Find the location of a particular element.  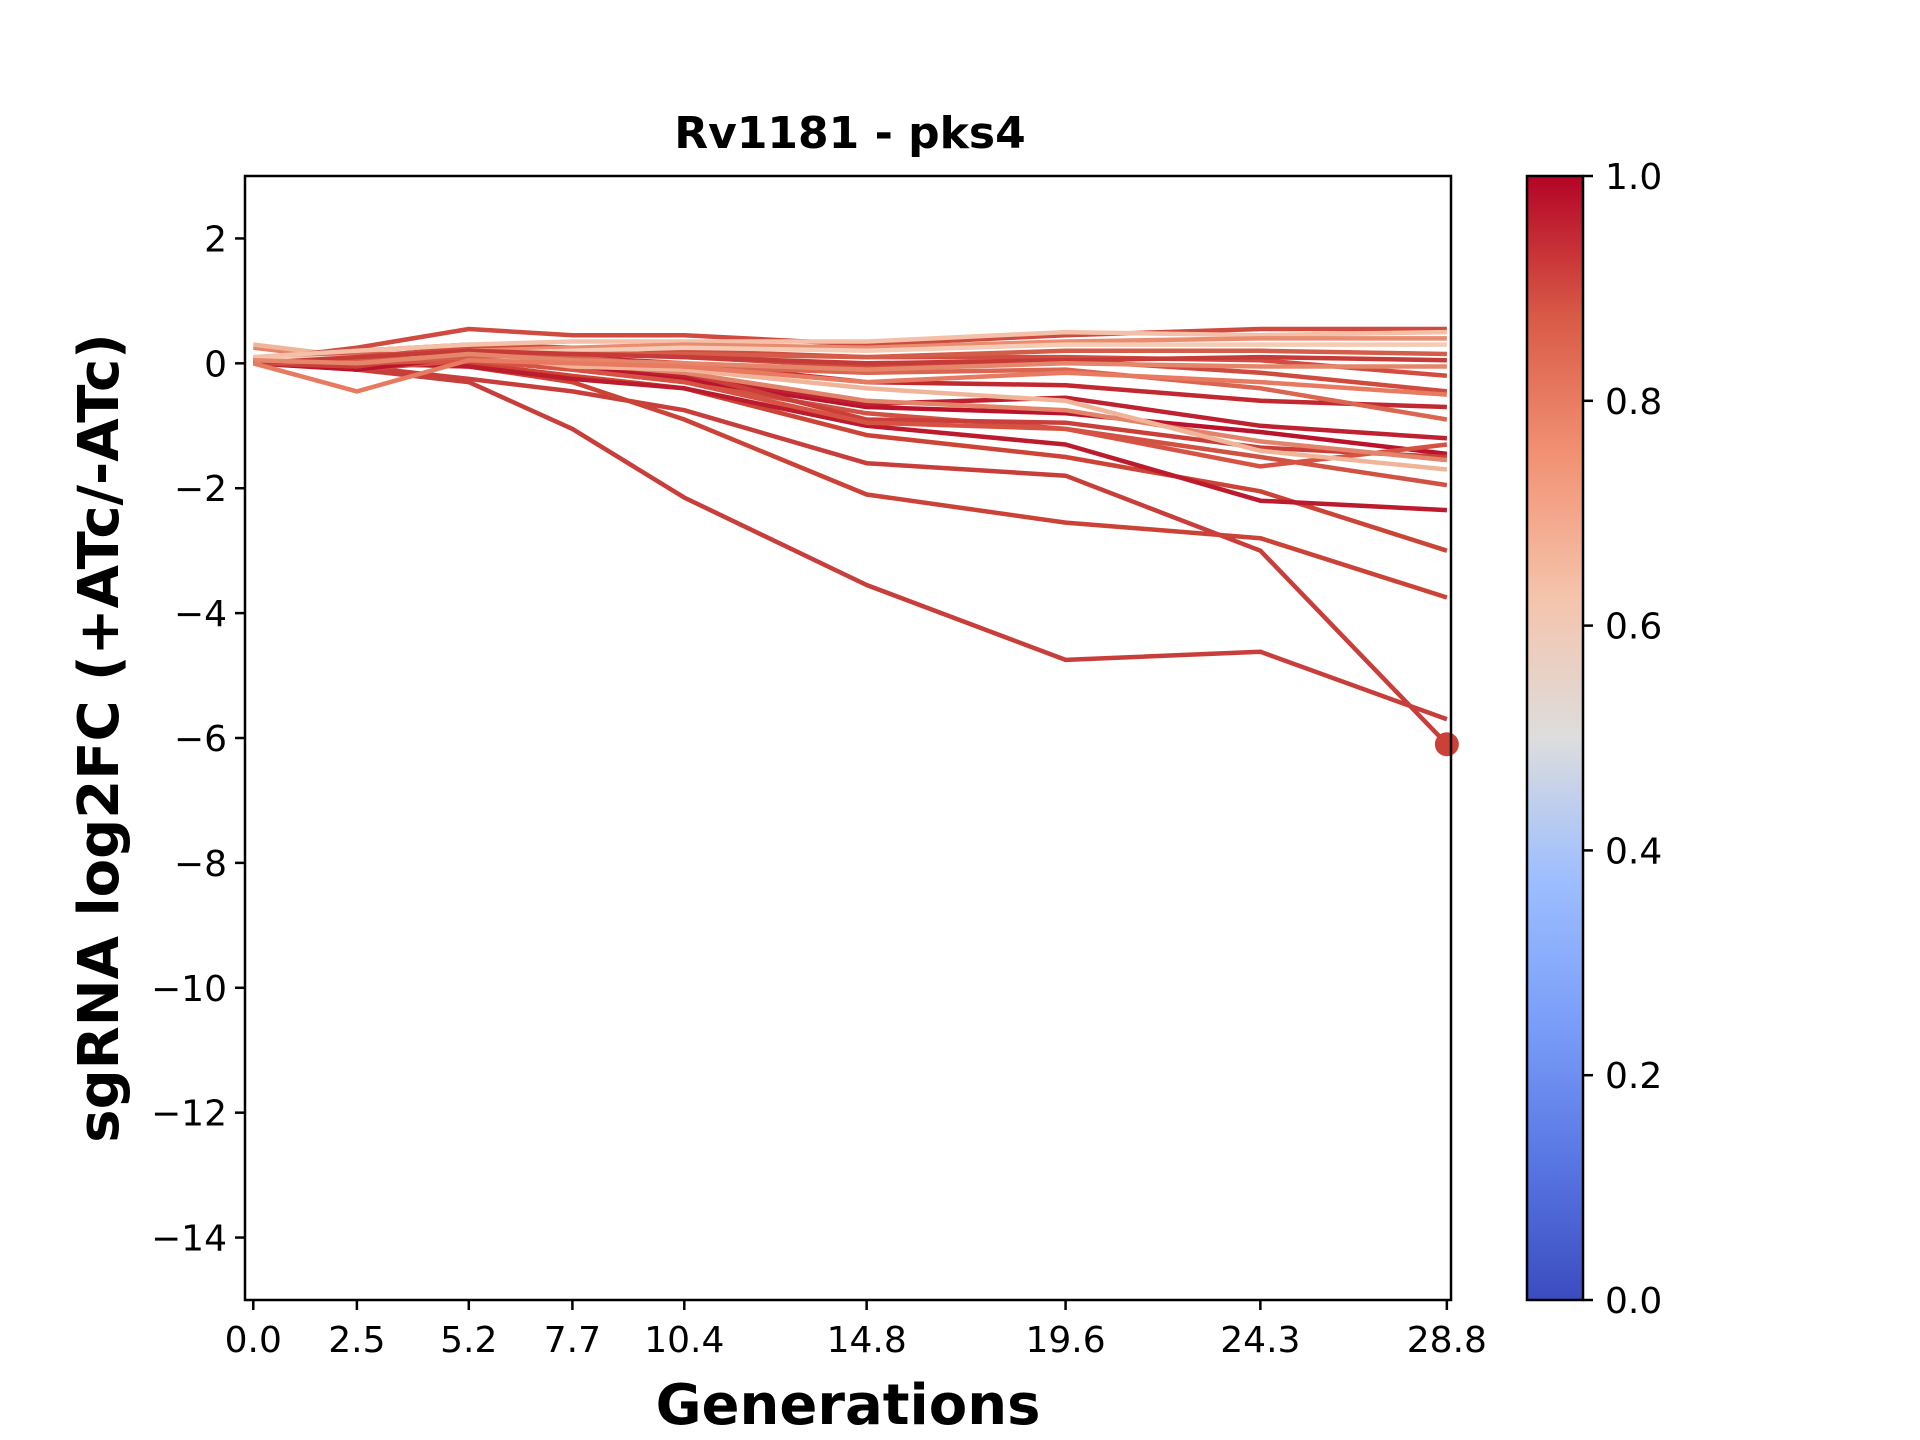

y-axis-label: sgRNA log2FC (+ATc/-ATc) is located at coordinates (99, 738).